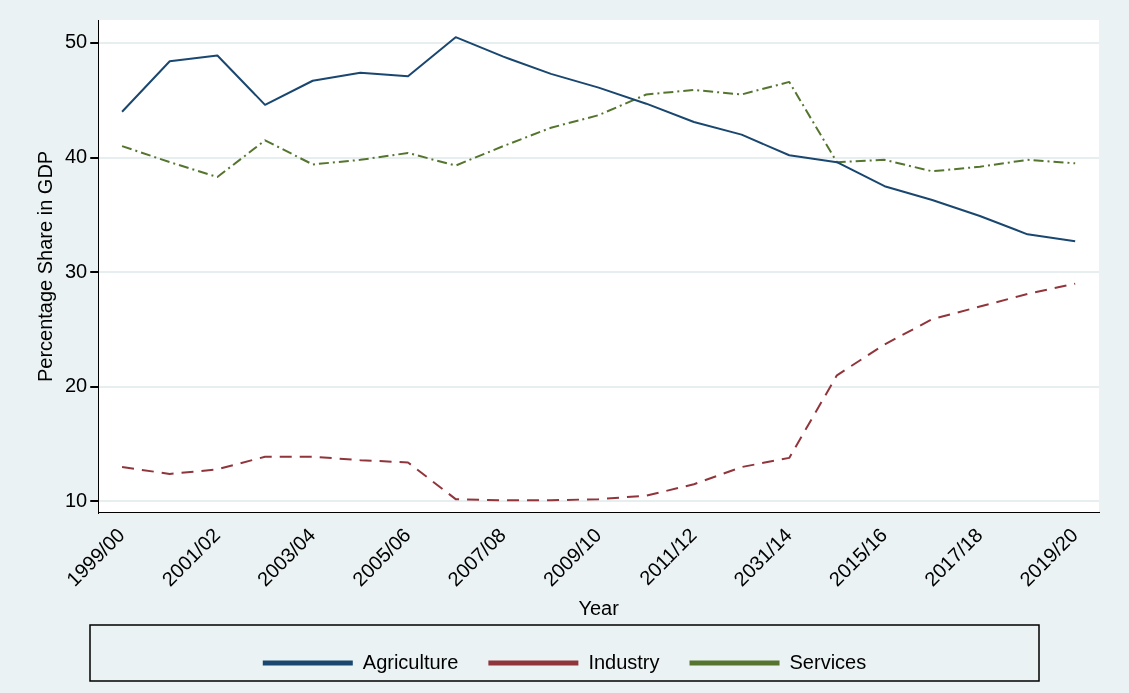 The image size is (1129, 693). I want to click on y-tick-label: 10, so click(76, 499).